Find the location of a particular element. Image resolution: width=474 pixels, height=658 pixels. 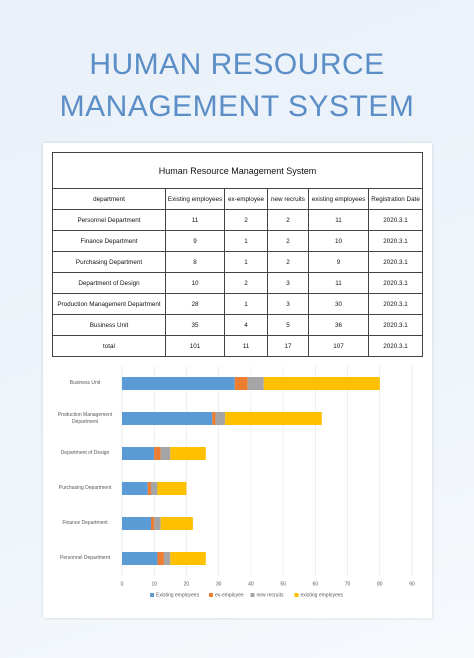

y-tick-label-box: Purchasing Department is located at coordinates (85, 488).